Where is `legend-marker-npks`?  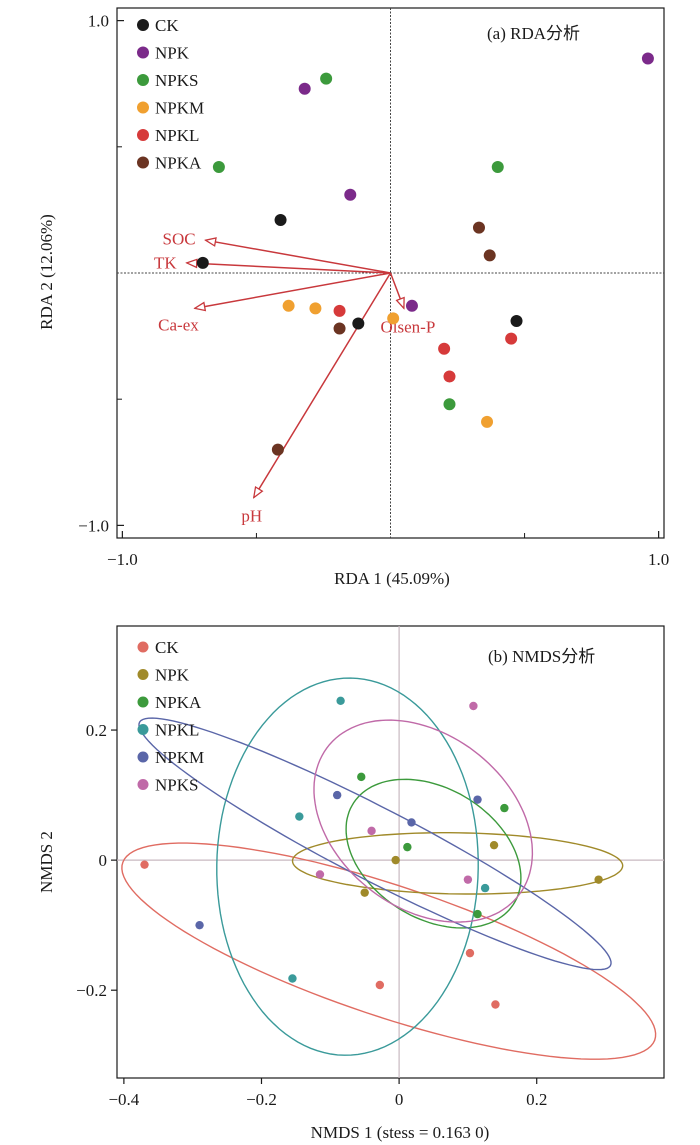
legend-marker-npks is located at coordinates (143, 80).